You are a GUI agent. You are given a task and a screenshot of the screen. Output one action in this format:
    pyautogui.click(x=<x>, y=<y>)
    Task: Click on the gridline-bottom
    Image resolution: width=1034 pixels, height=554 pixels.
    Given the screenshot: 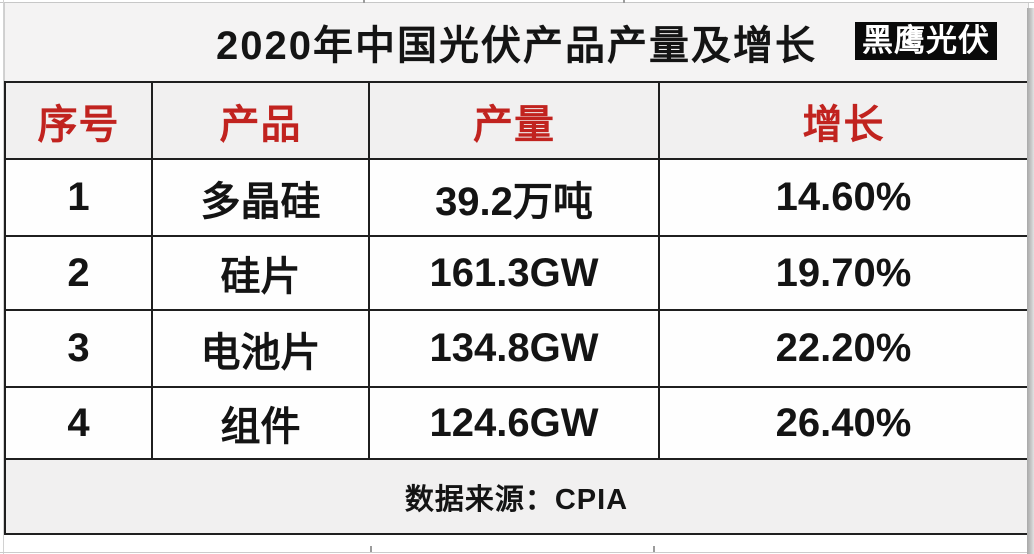 What is the action you would take?
    pyautogui.click(x=517, y=552)
    